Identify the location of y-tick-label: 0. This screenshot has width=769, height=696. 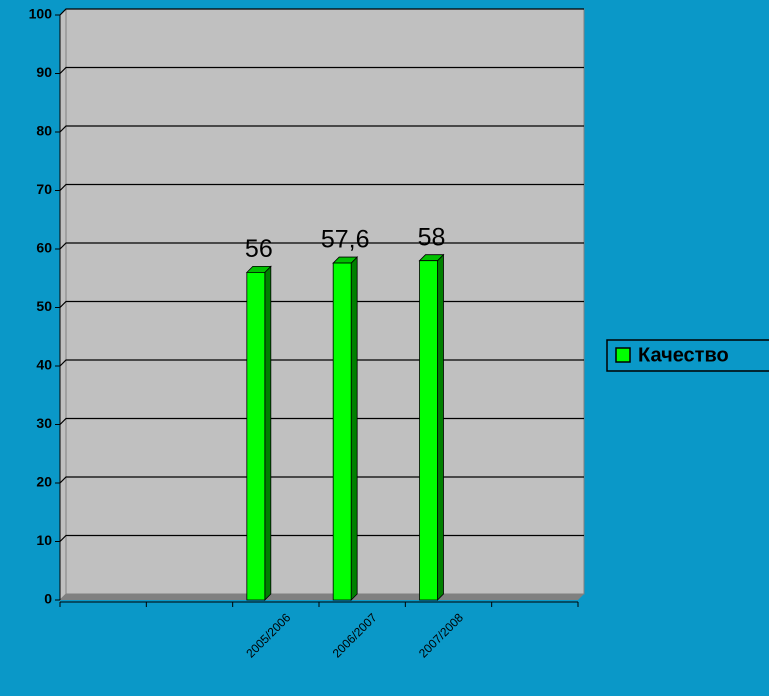
(48, 599).